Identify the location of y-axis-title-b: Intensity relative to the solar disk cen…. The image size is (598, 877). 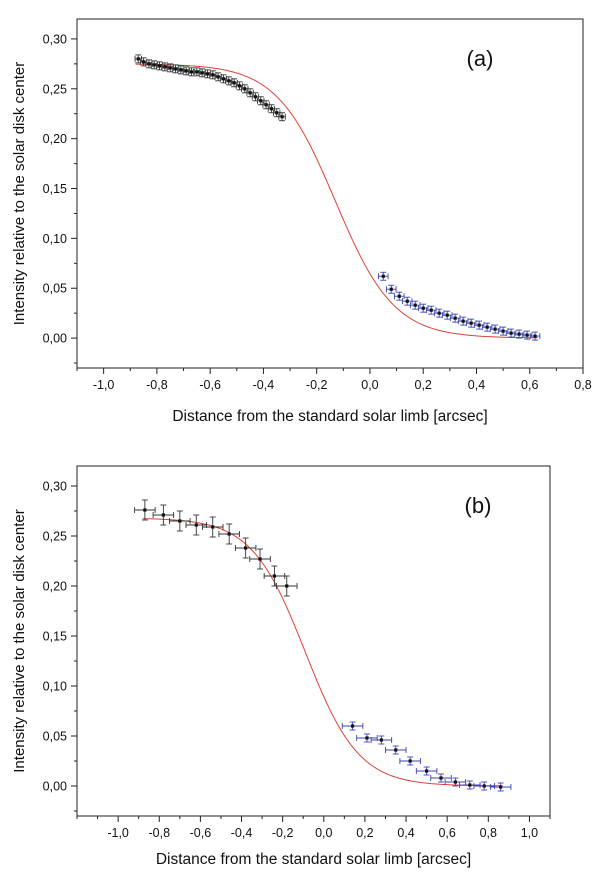
(19, 640).